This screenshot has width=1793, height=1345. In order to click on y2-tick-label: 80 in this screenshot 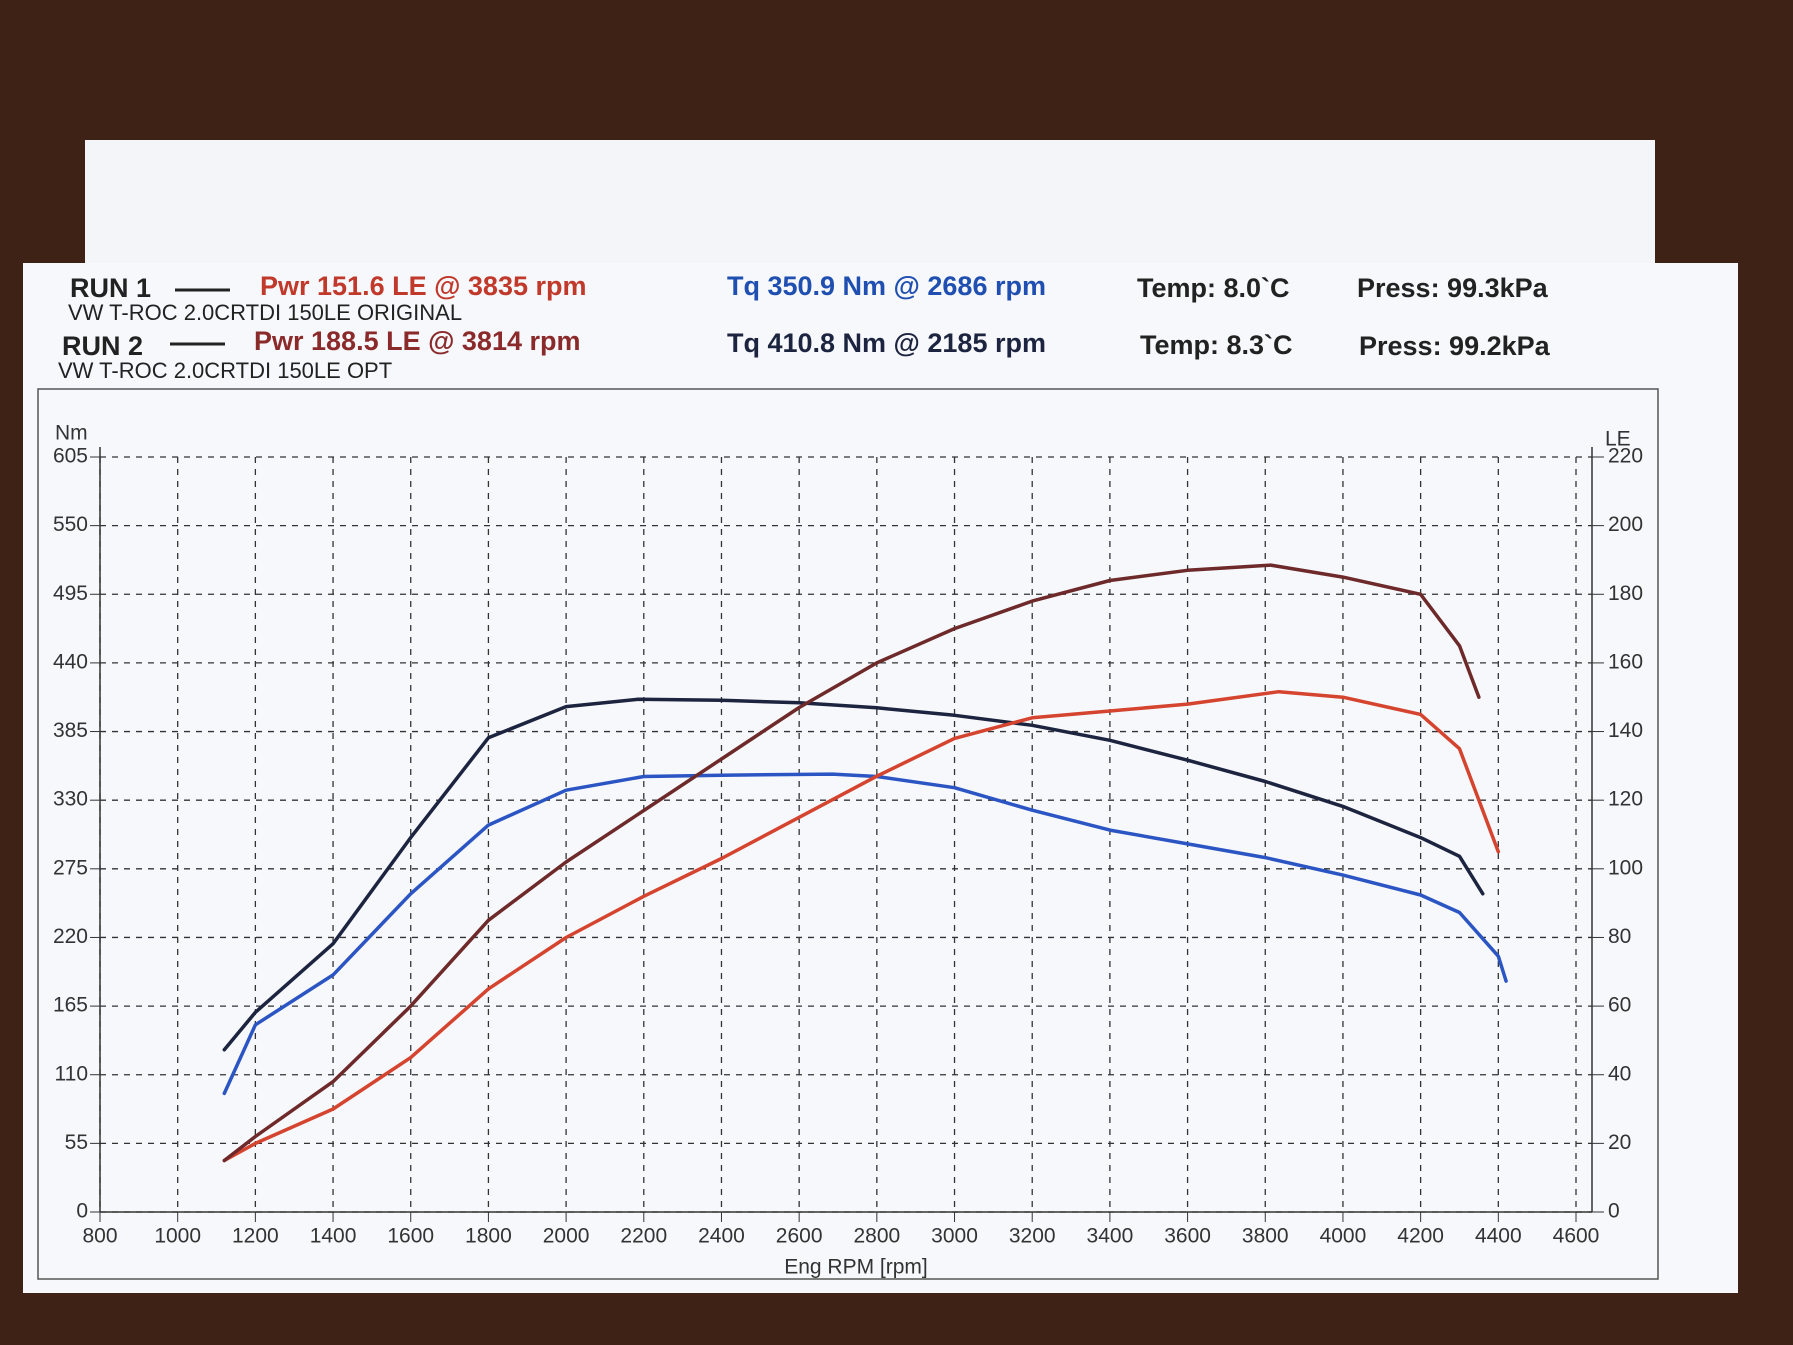, I will do `click(1619, 936)`.